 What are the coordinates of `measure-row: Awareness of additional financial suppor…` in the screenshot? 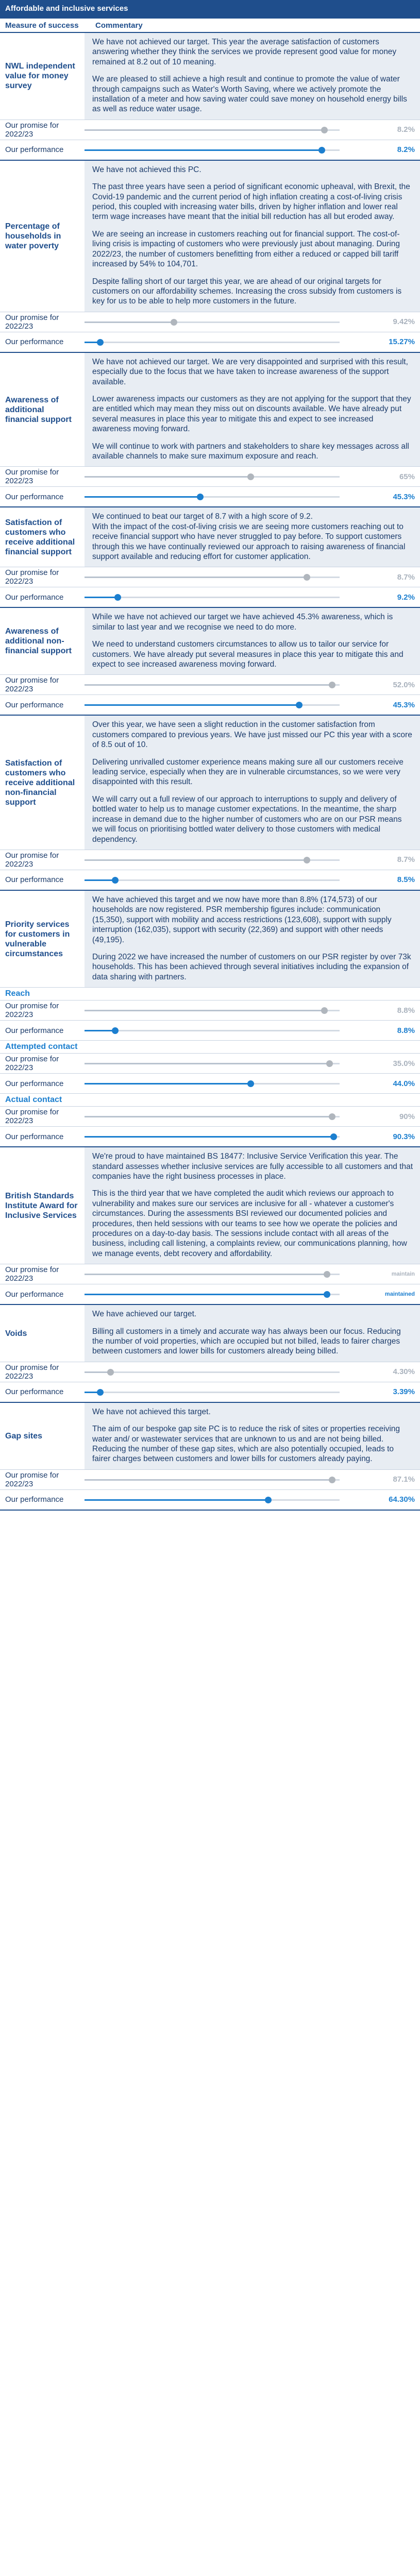 It's located at (210, 409).